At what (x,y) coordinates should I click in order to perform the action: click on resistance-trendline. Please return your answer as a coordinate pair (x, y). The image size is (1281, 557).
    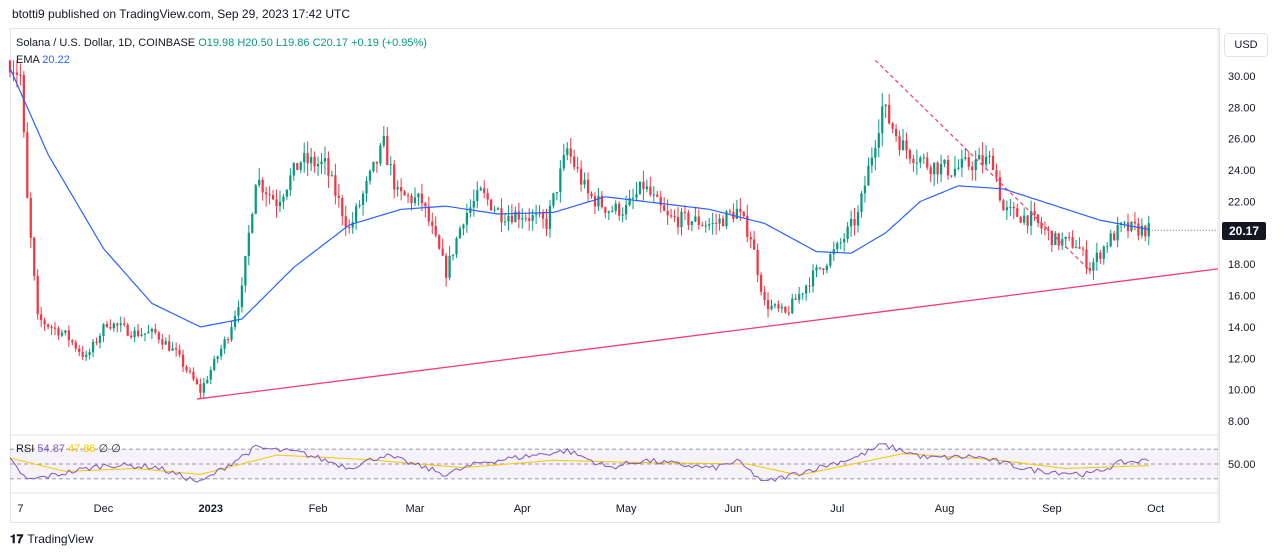
    Looking at the image, I should click on (982, 165).